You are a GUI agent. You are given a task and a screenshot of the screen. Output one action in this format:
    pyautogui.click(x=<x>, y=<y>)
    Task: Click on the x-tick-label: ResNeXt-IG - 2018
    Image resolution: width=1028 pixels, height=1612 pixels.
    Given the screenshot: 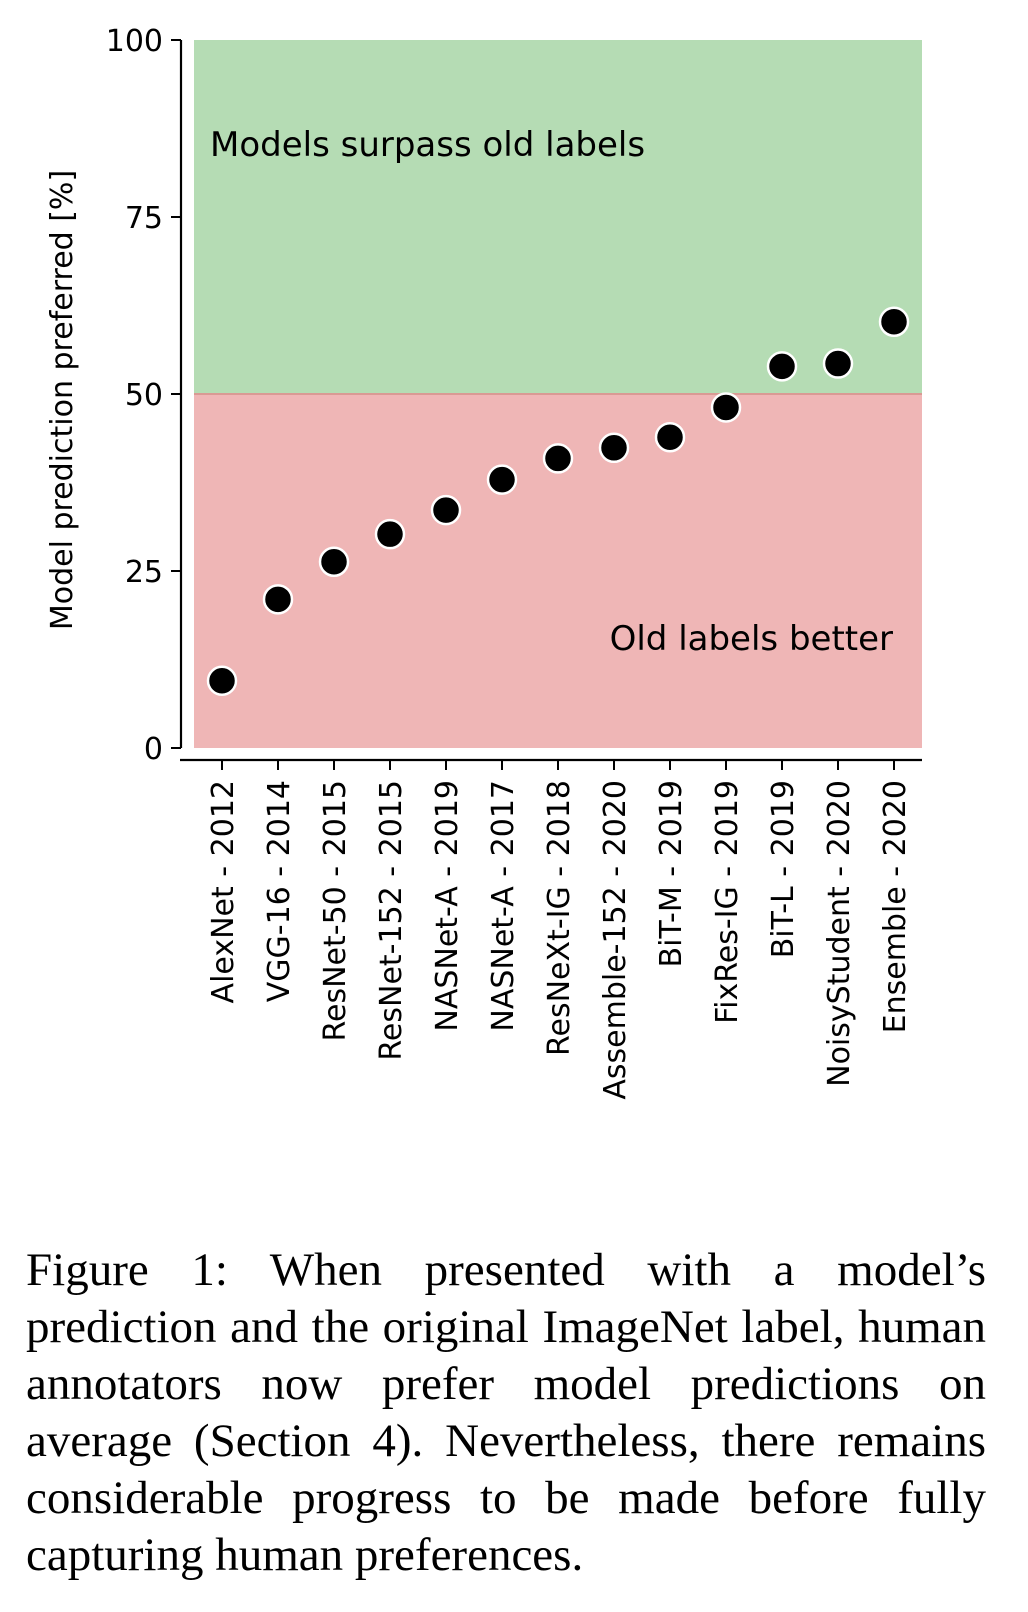 What is the action you would take?
    pyautogui.click(x=559, y=918)
    